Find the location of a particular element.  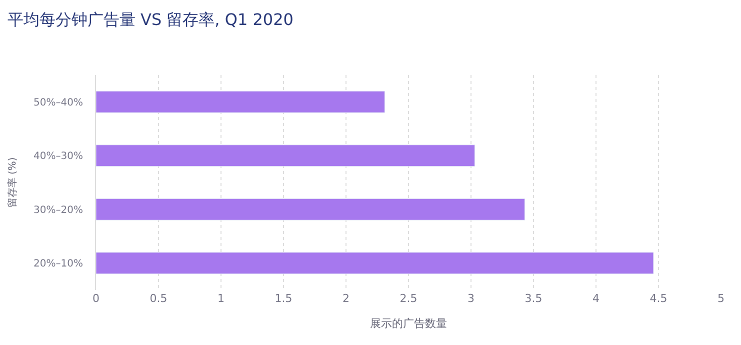

x-tick-label: 5 is located at coordinates (721, 298).